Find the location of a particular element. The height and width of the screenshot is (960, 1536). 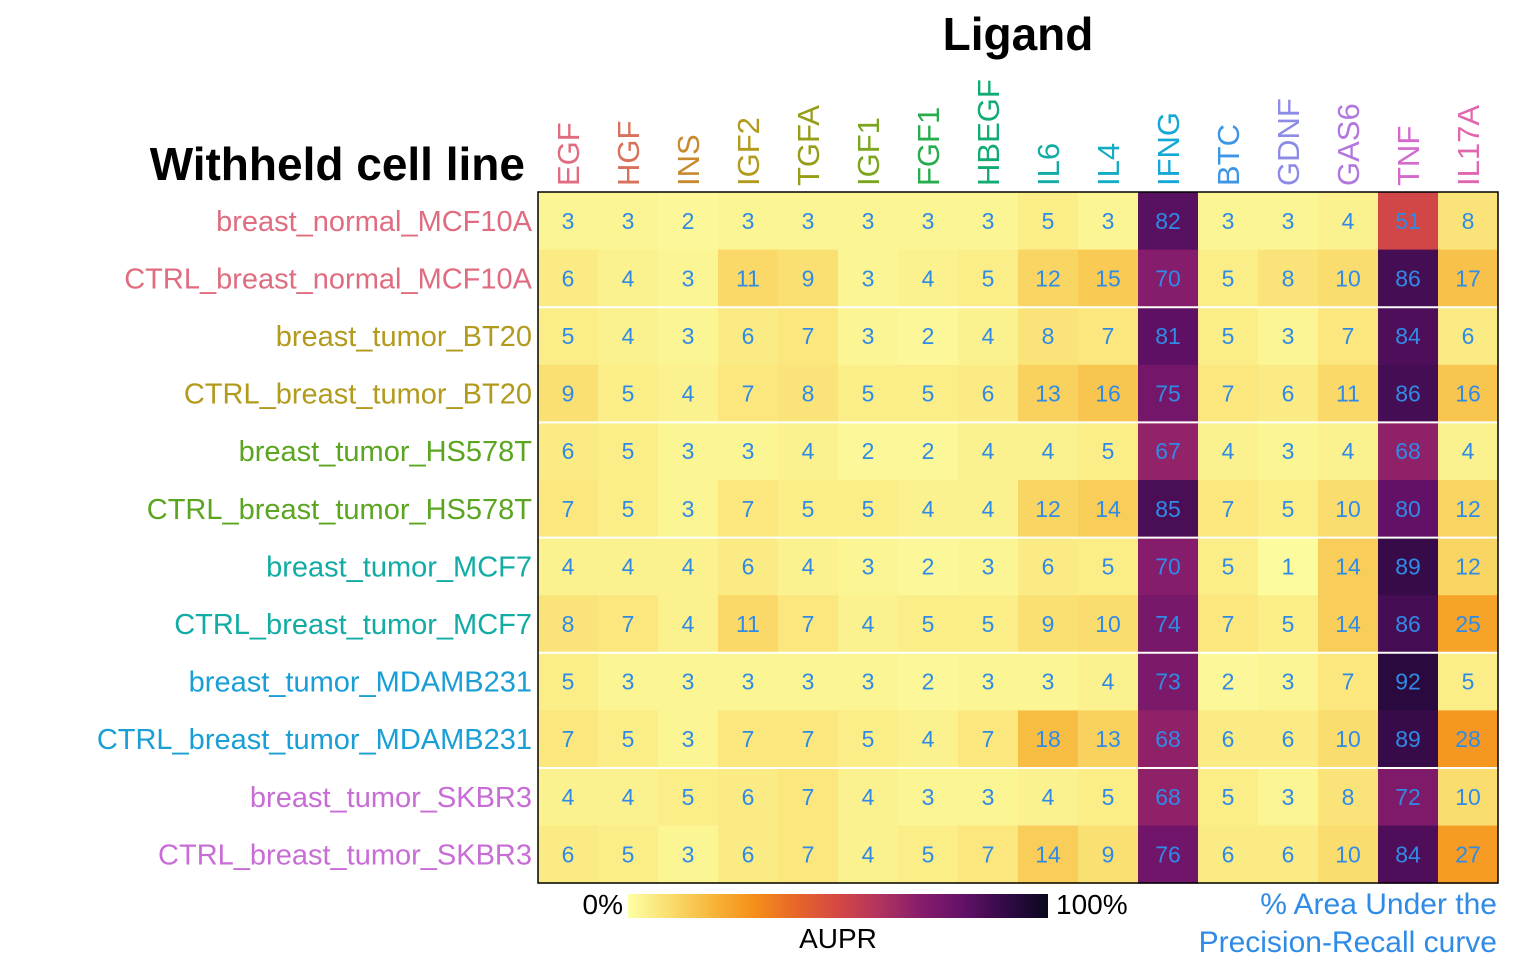

cell-line-label: CTRL_breast_tumor_SKBR3 is located at coordinates (345, 855).